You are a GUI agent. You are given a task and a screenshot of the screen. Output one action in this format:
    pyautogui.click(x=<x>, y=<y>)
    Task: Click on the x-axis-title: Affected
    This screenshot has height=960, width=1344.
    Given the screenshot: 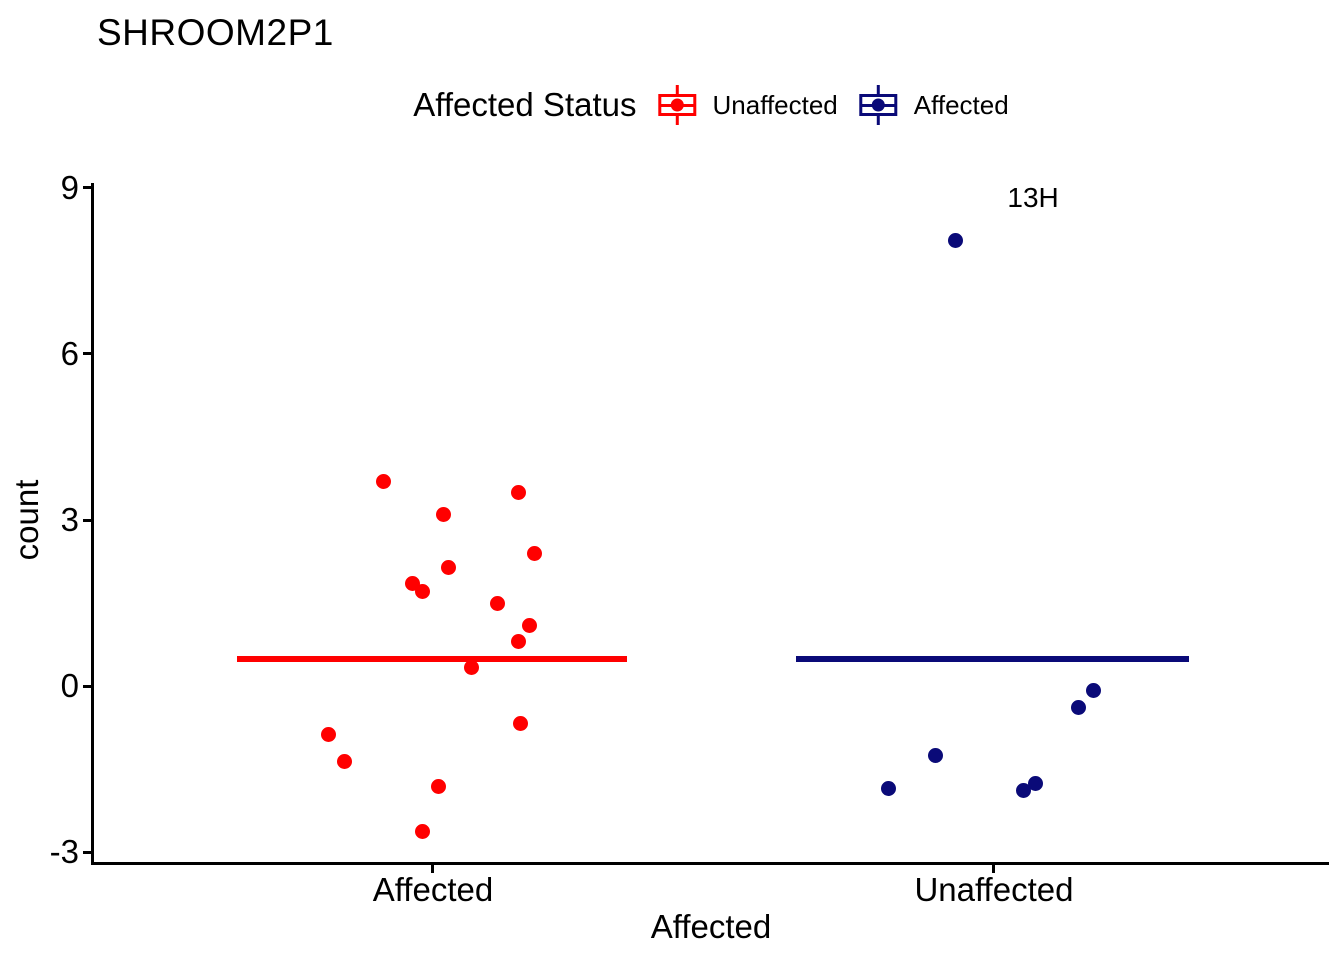 What is the action you would take?
    pyautogui.click(x=711, y=926)
    